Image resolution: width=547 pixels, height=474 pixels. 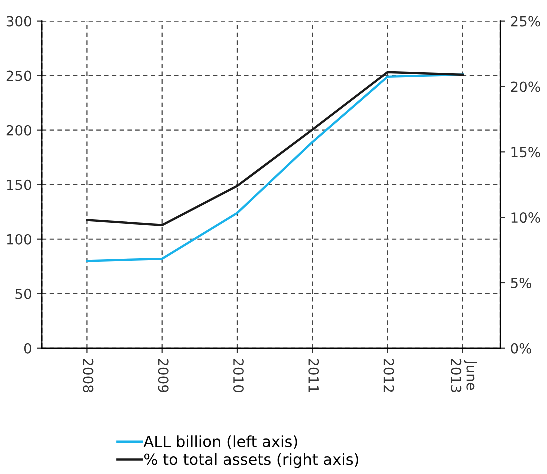 I want to click on y-tick-label: 100, so click(x=19, y=239).